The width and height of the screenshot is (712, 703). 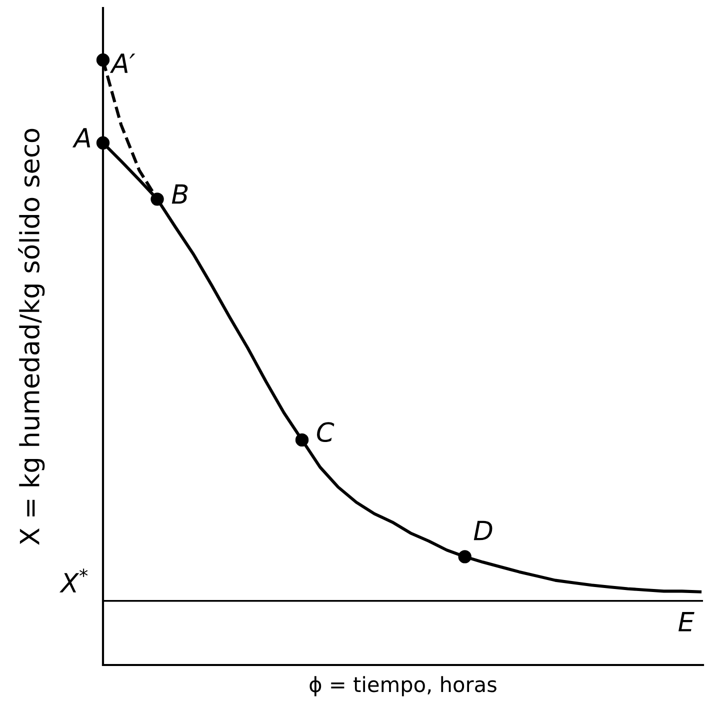 I want to click on series-label: A′, so click(x=123, y=63).